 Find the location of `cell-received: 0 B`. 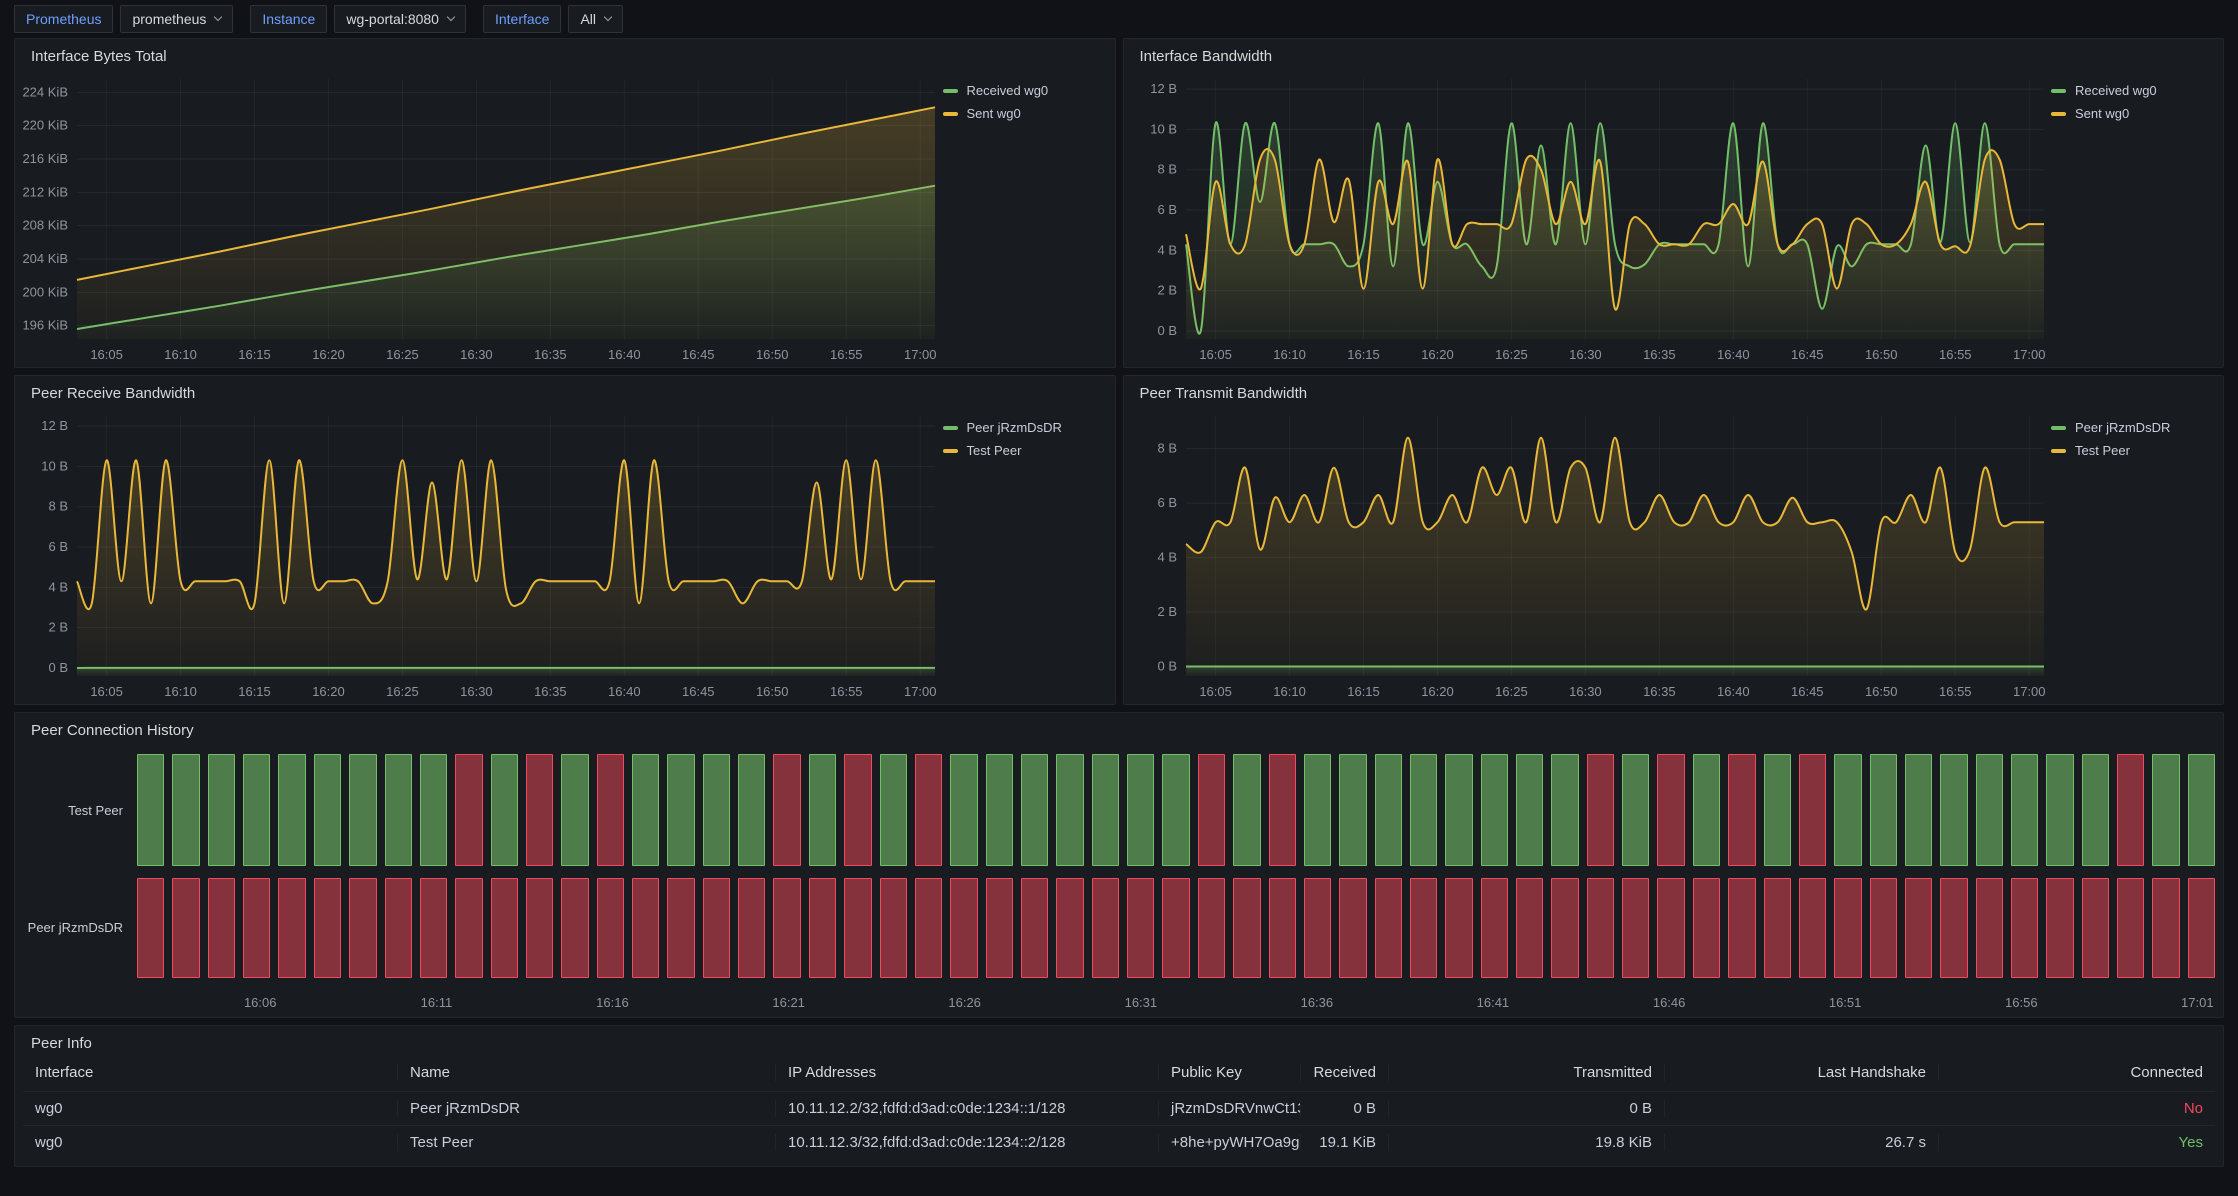

cell-received: 0 B is located at coordinates (1345, 1108).